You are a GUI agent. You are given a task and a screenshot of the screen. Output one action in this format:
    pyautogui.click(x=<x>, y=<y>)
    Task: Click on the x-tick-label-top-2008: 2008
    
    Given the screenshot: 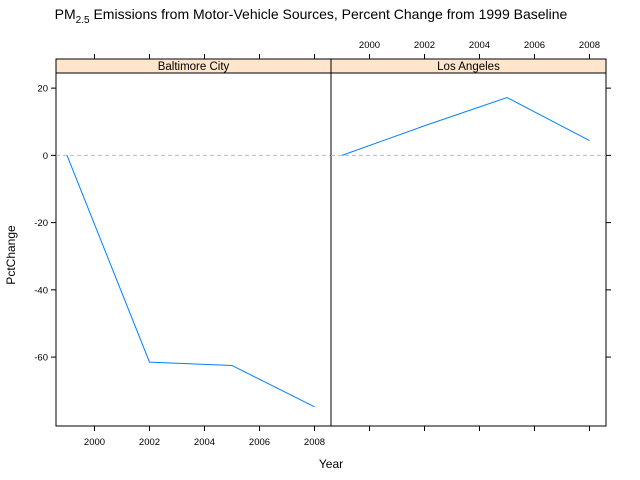 What is the action you would take?
    pyautogui.click(x=589, y=45)
    